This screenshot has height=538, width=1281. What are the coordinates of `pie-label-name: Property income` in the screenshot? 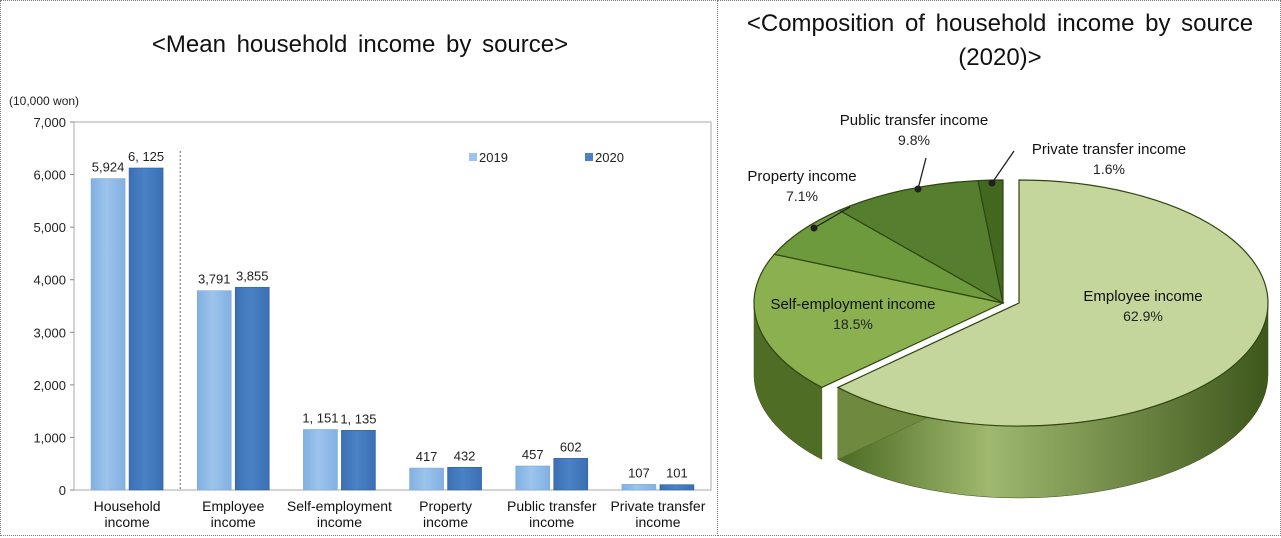 It's located at (801, 176).